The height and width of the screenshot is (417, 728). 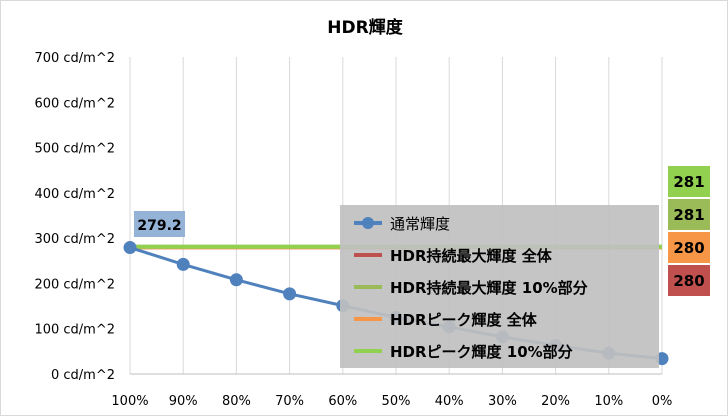 What do you see at coordinates (74, 103) in the screenshot?
I see `y-tick-label: 600 cd/m^2` at bounding box center [74, 103].